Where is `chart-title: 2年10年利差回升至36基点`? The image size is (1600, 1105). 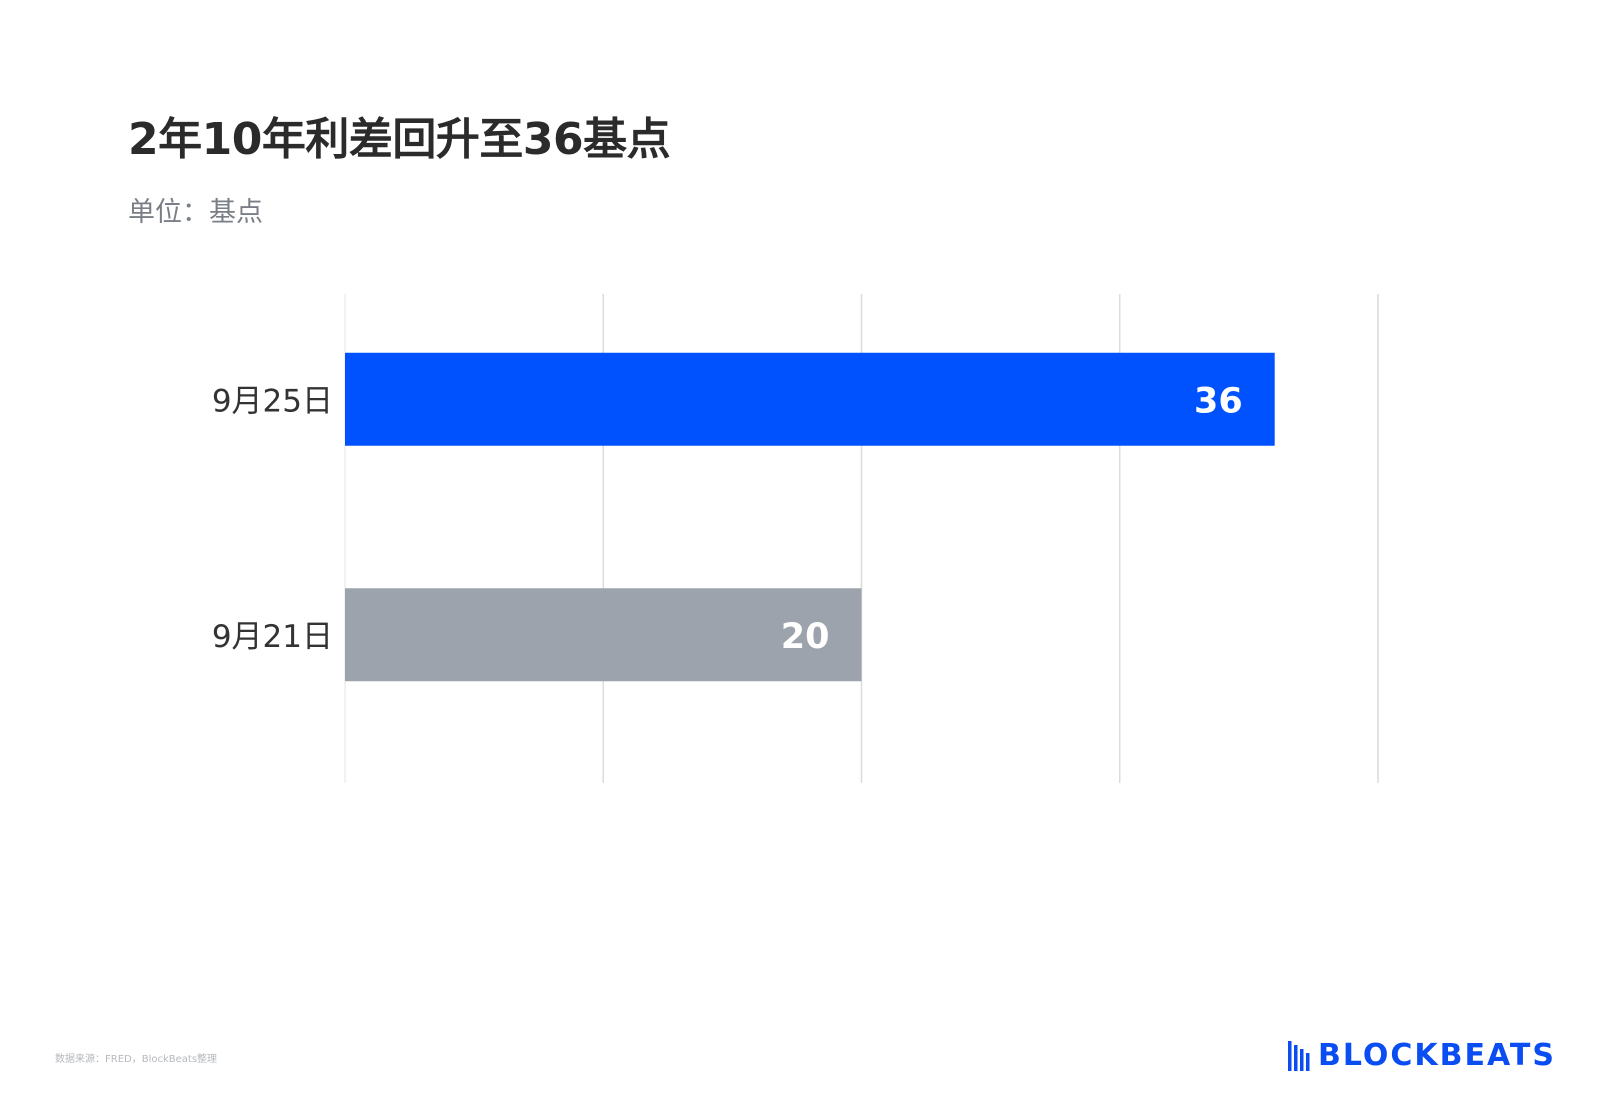
chart-title: 2年10年利差回升至36基点 is located at coordinates (399, 139).